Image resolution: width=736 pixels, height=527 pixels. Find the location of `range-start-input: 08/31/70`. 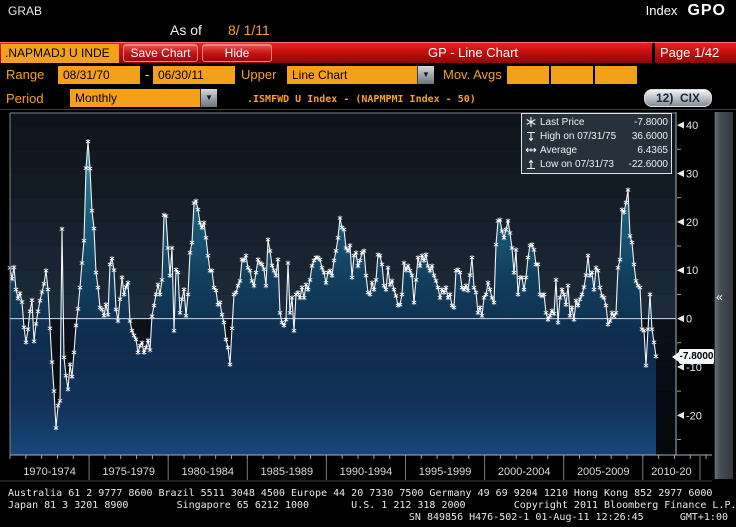

range-start-input: 08/31/70 is located at coordinates (99, 75).